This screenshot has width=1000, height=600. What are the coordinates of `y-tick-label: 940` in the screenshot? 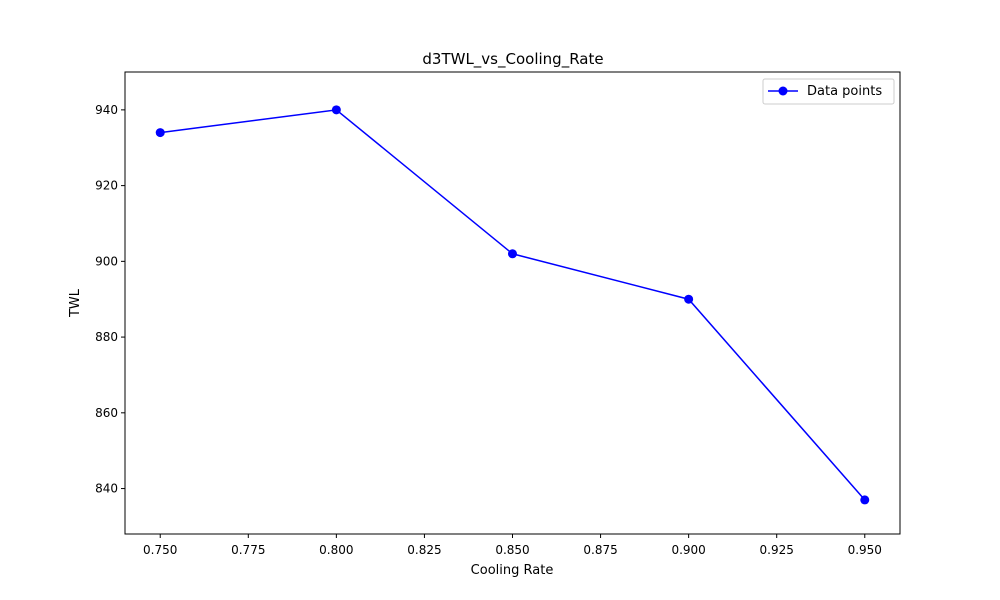 It's located at (106, 110).